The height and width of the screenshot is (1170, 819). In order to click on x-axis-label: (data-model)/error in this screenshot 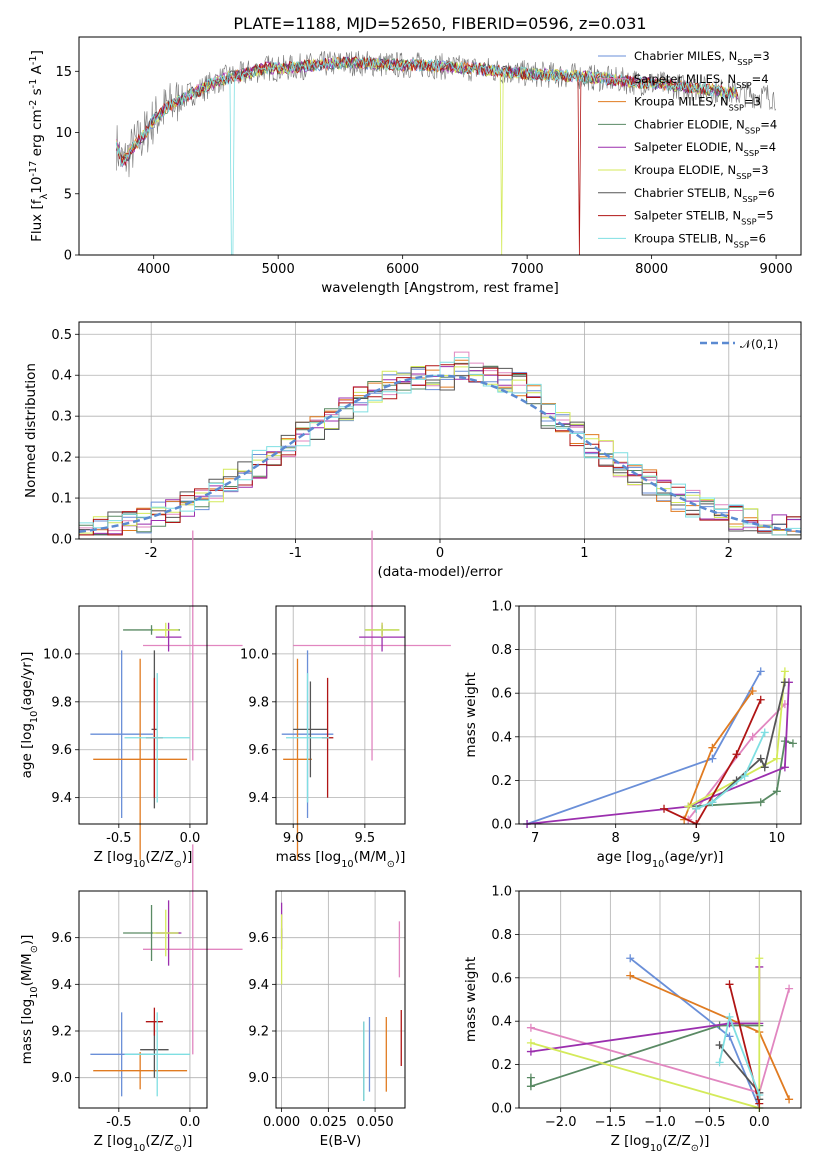, I will do `click(440, 572)`.